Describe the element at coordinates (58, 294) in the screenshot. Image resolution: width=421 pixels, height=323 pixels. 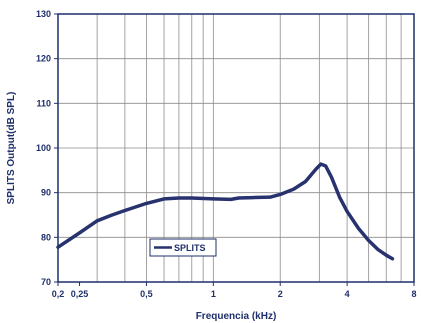
I see `x-tick-label: 0,2` at that location.